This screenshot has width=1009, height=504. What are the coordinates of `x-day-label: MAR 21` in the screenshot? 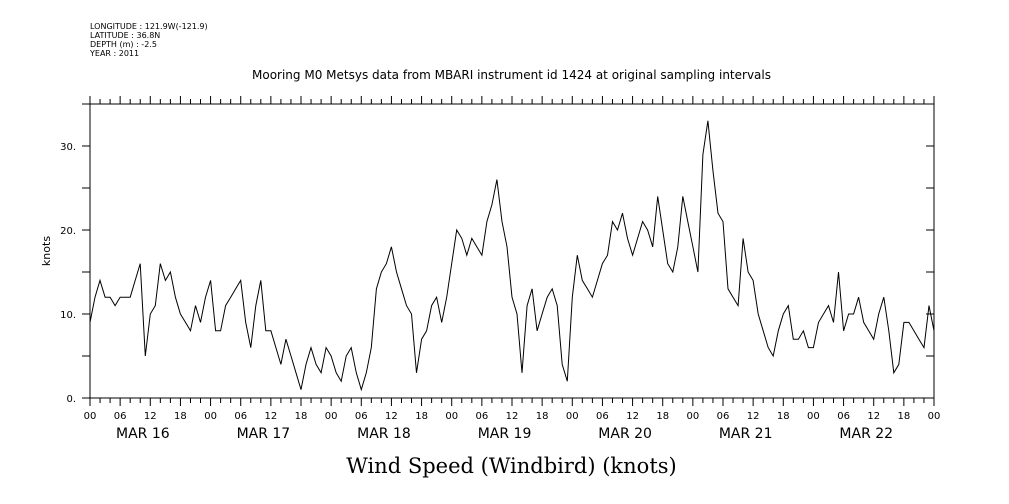 It's located at (746, 434).